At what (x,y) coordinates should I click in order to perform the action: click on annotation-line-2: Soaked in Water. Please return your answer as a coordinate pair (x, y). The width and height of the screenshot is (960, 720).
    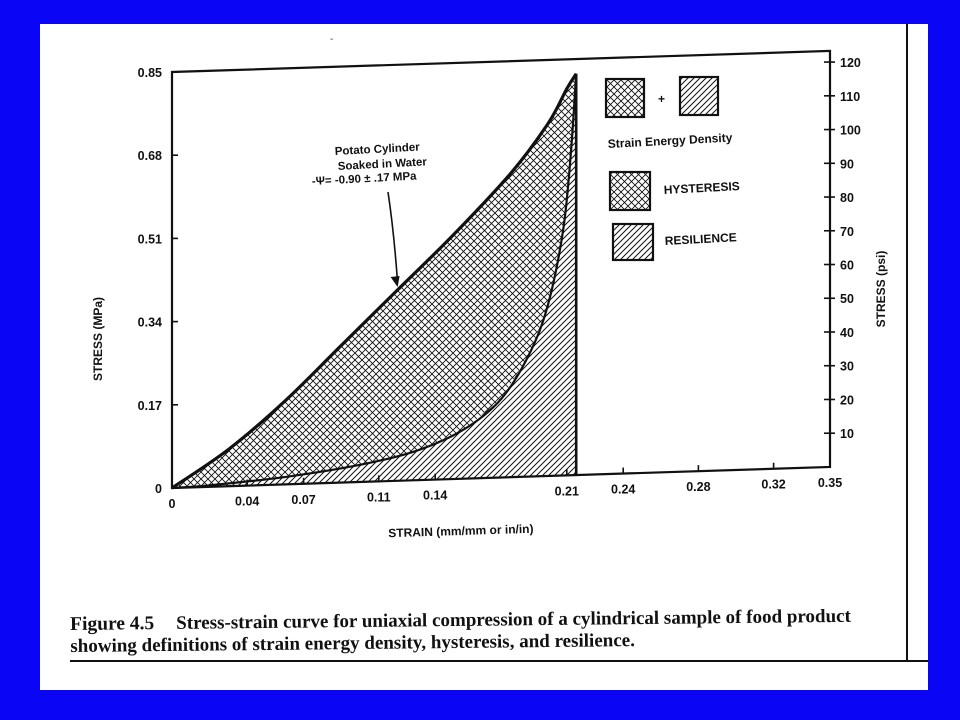
    Looking at the image, I should click on (383, 164).